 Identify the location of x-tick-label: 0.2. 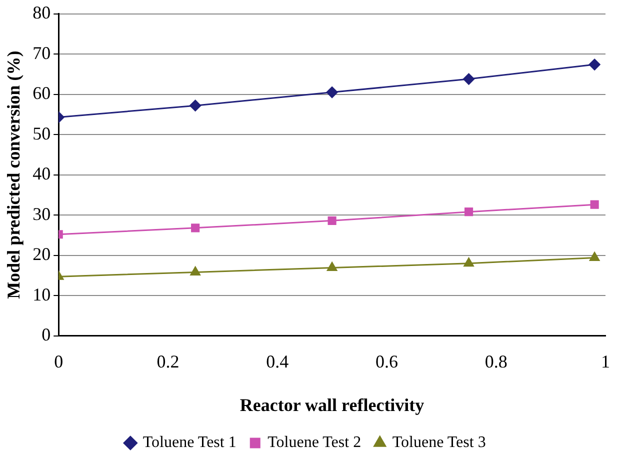
(168, 361).